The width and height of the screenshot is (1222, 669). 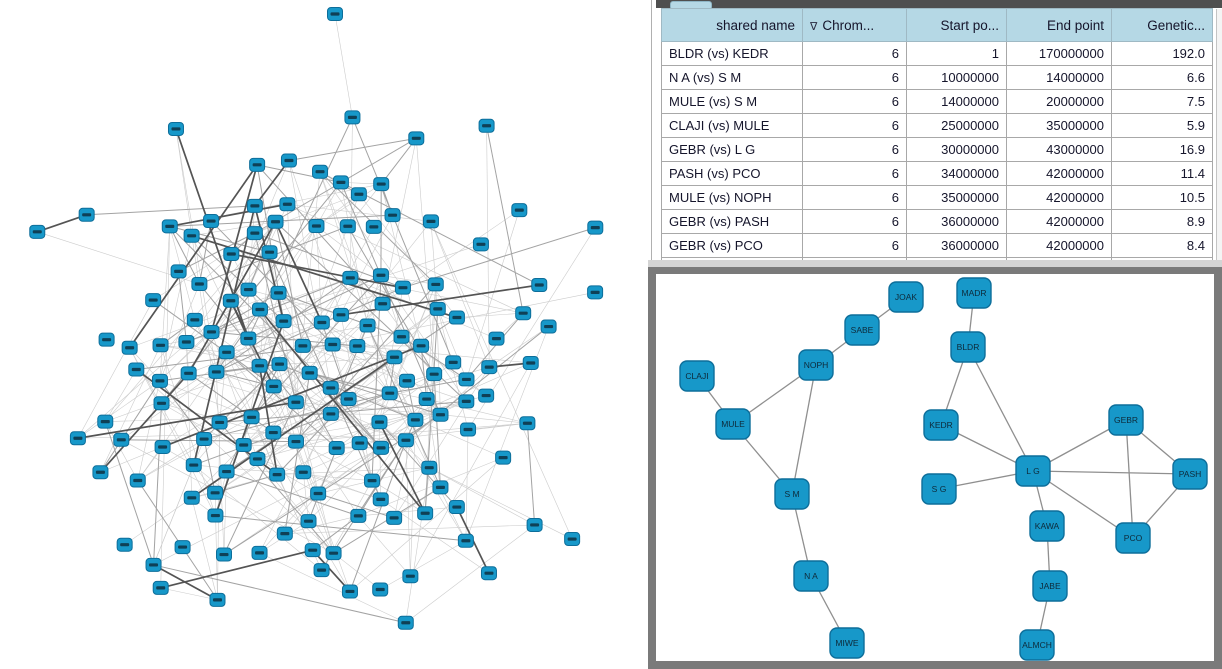 I want to click on subnetwork-node-claji: CLAJI, so click(x=697, y=376).